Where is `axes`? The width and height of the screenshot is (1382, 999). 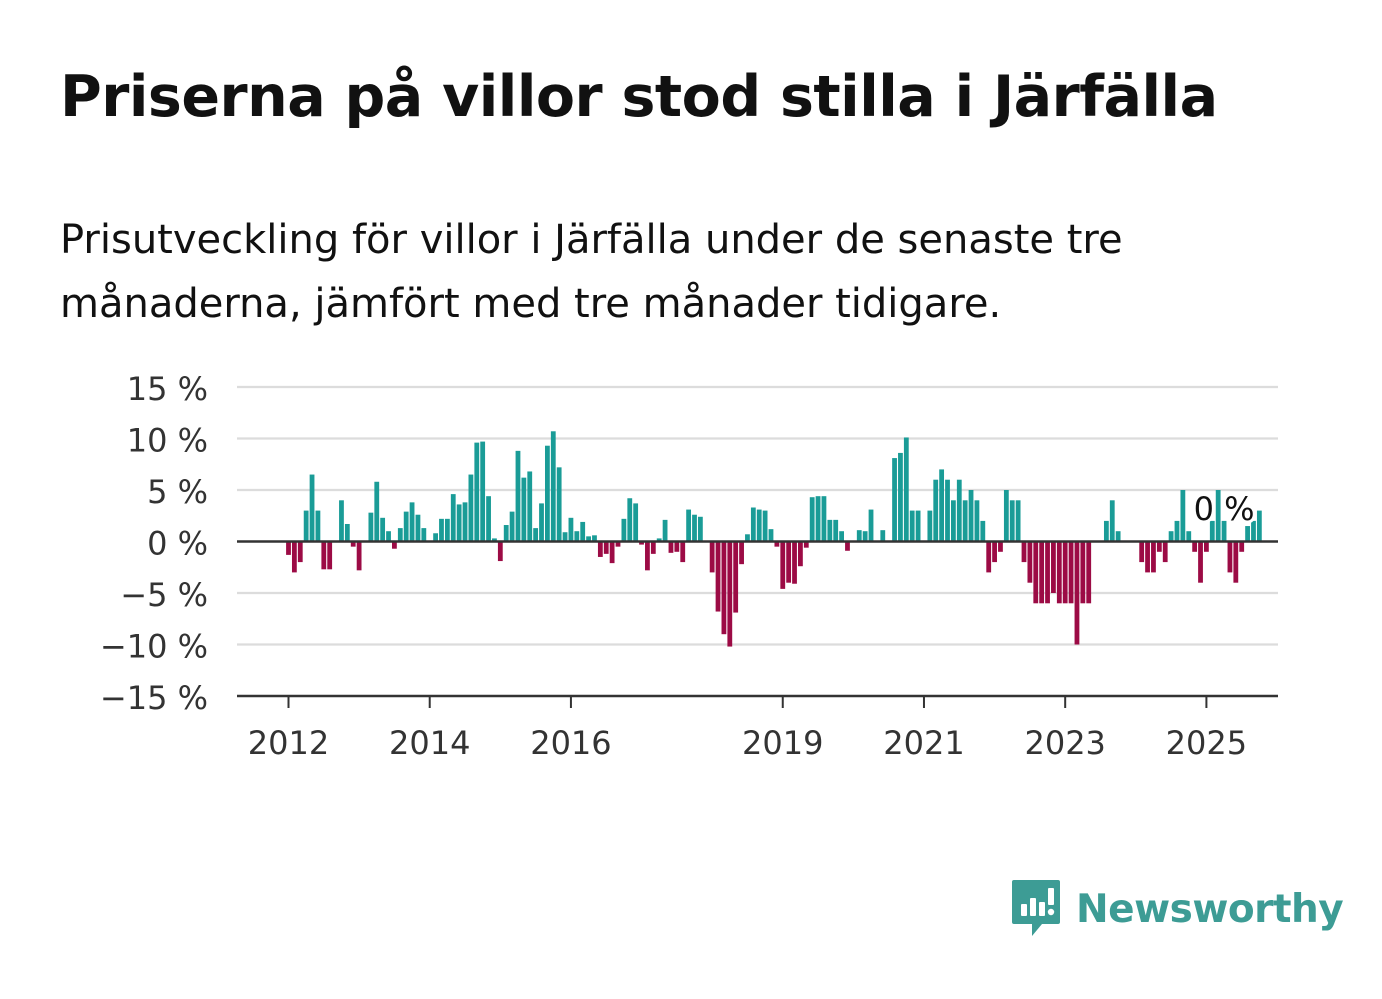
axes is located at coordinates (757, 619).